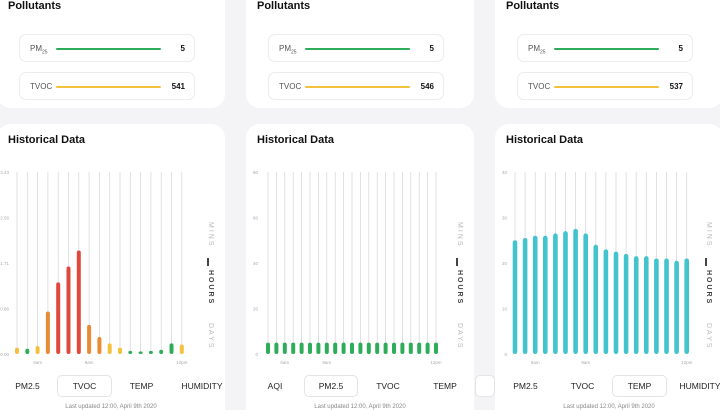 This screenshot has height=410, width=720. I want to click on y-tick-label: 40, so click(256, 263).